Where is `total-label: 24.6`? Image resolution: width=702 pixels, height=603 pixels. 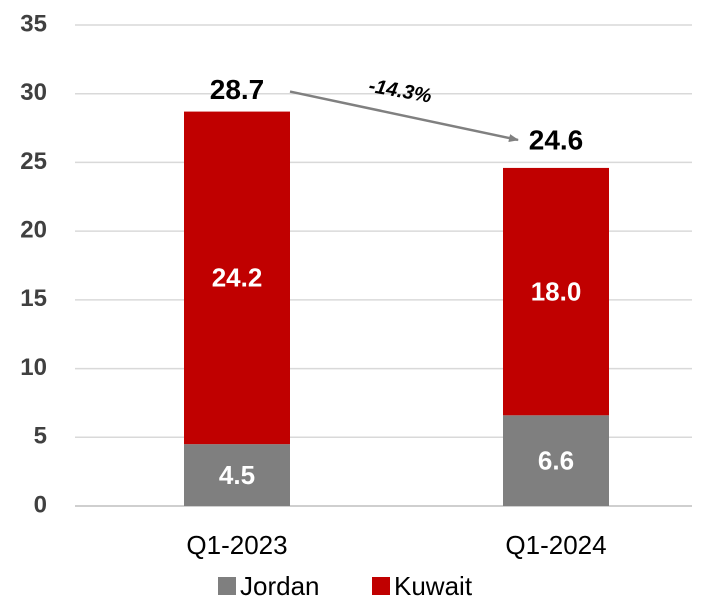
total-label: 24.6 is located at coordinates (556, 139).